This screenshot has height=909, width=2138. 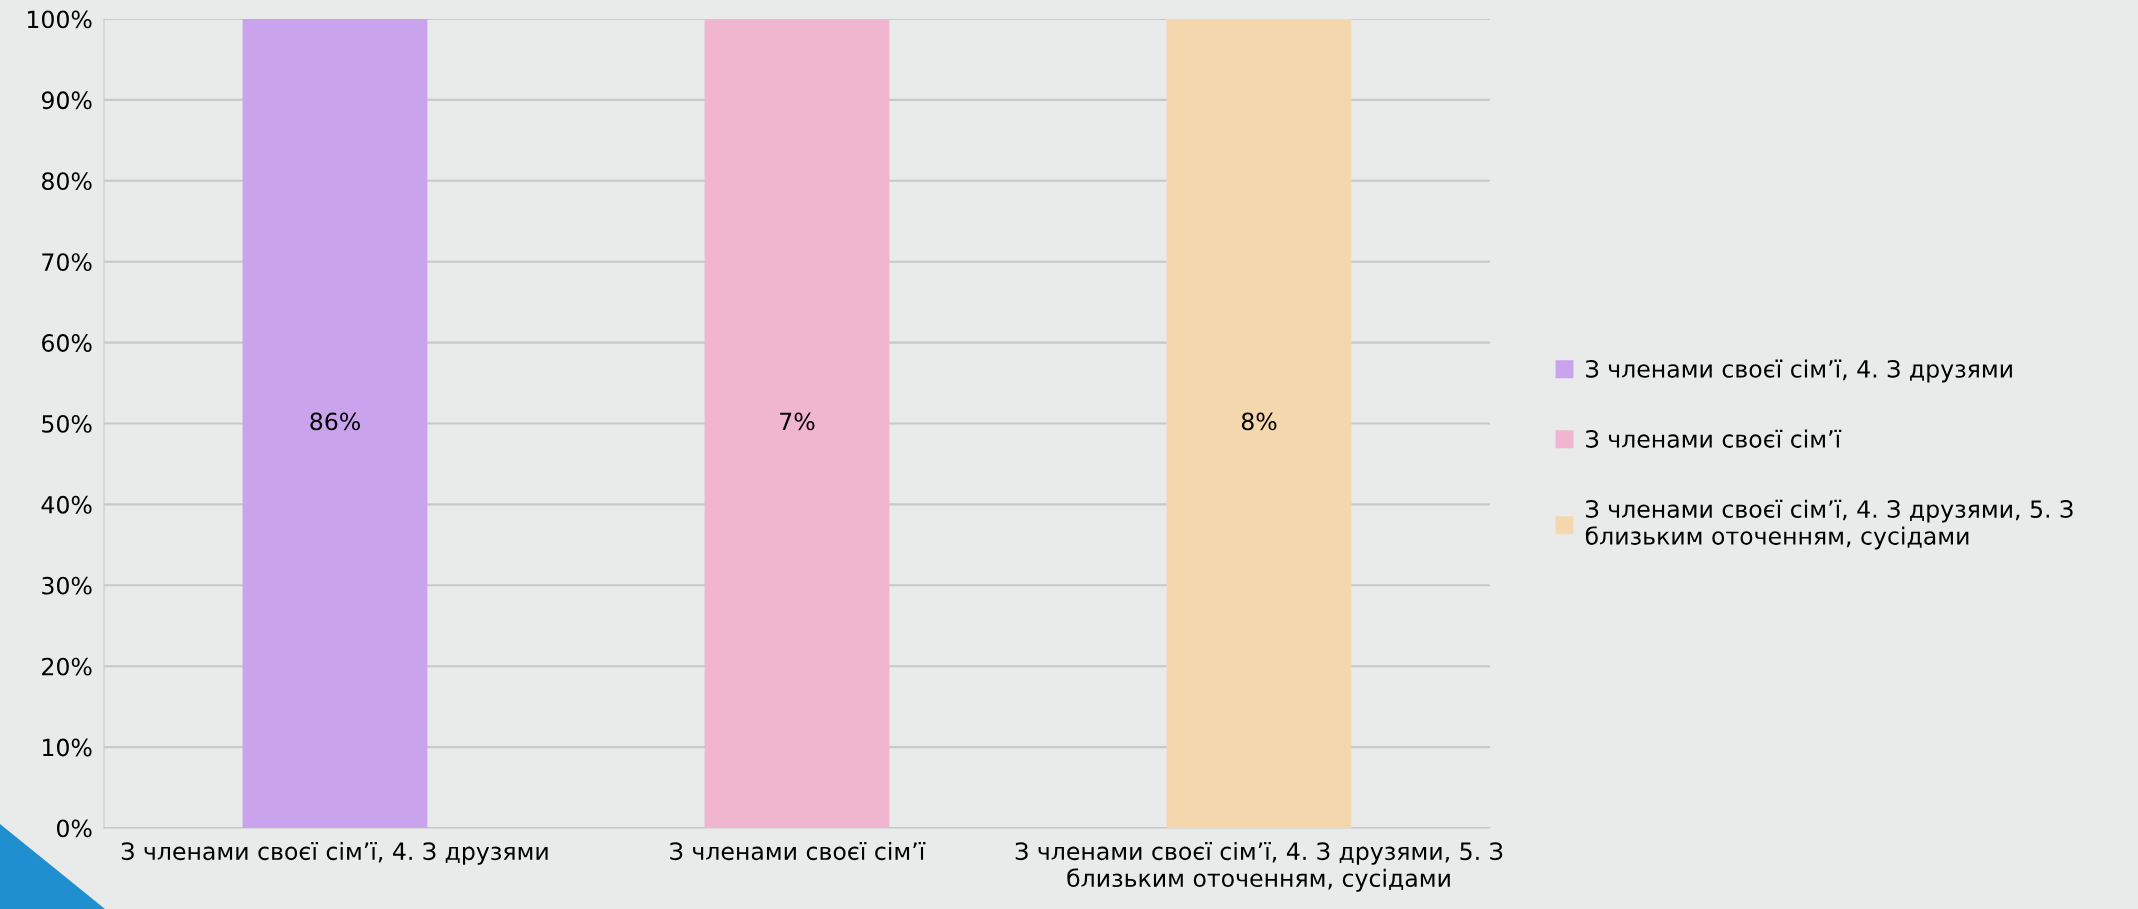 I want to click on y-tick-label: 60%, so click(x=67, y=343).